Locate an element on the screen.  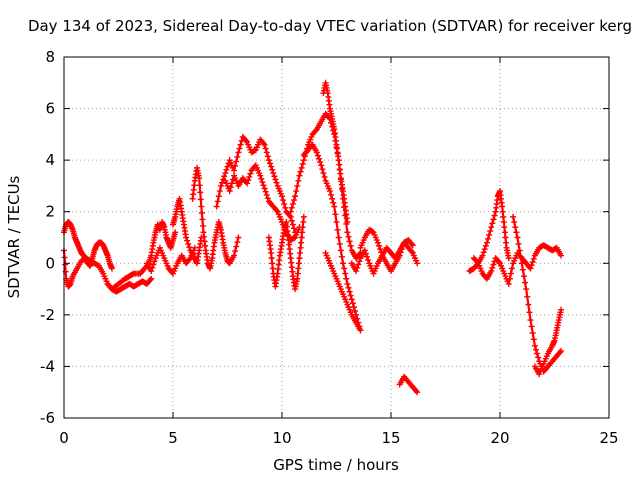
y-tick-label: 8 is located at coordinates (50, 57).